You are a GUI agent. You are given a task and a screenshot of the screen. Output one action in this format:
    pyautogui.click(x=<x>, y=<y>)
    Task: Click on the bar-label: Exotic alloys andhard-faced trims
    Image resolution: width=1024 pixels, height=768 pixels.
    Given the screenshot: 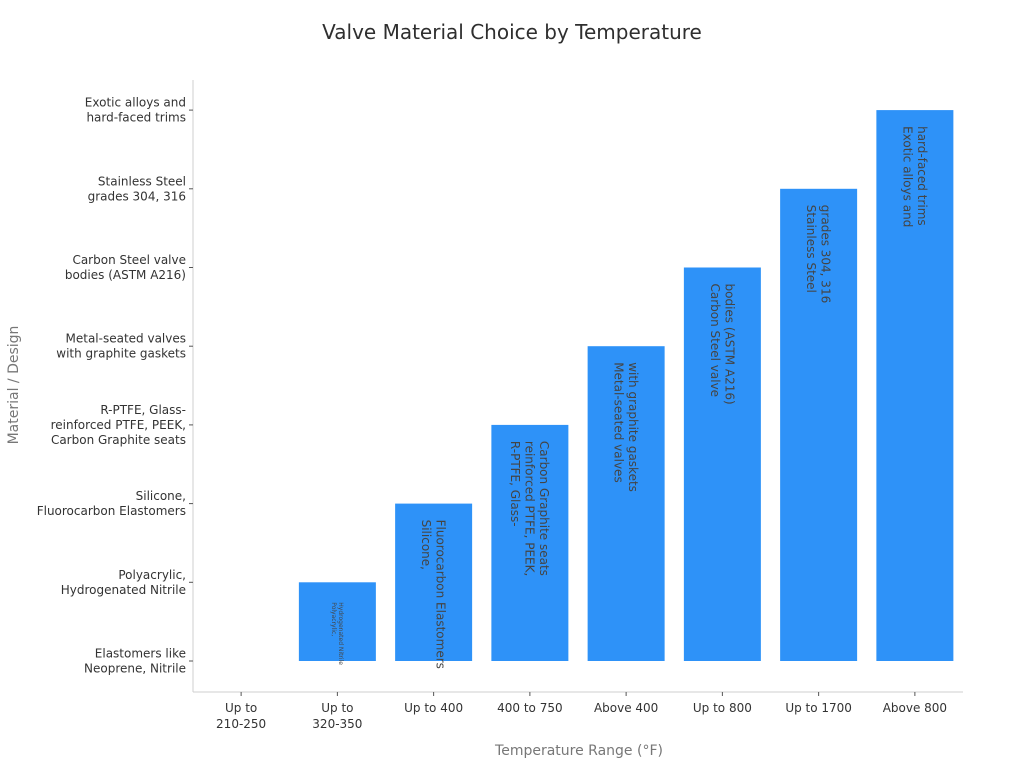 What is the action you would take?
    pyautogui.click(x=914, y=176)
    